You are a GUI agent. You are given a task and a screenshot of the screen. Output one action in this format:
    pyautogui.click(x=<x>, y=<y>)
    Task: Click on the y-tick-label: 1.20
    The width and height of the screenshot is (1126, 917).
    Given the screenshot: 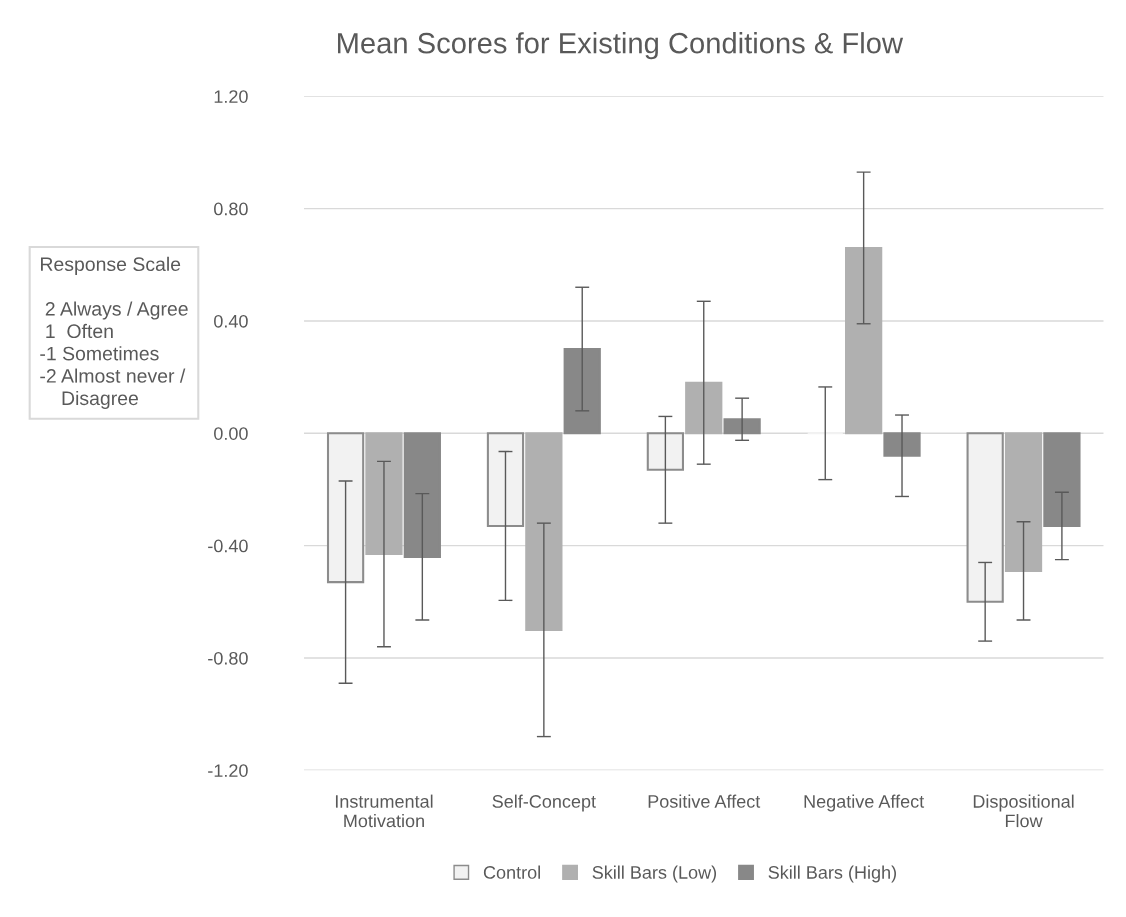 What is the action you would take?
    pyautogui.click(x=231, y=97)
    